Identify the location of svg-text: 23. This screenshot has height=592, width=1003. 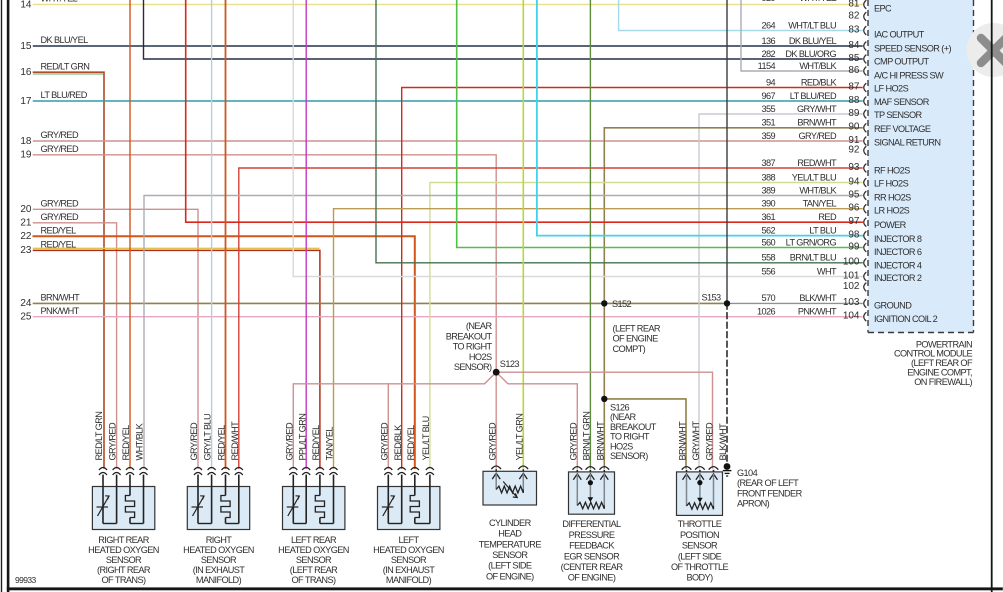
(26, 250).